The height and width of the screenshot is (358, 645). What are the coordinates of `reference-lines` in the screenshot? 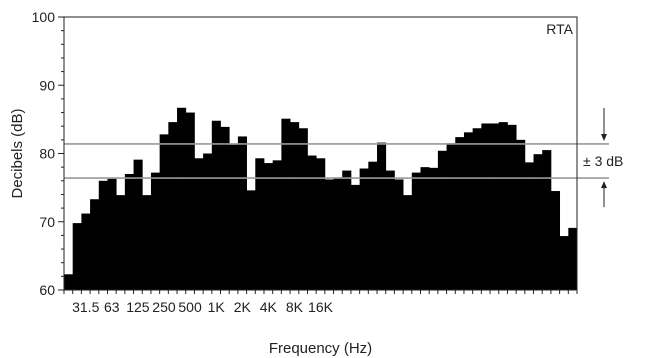 It's located at (336, 161).